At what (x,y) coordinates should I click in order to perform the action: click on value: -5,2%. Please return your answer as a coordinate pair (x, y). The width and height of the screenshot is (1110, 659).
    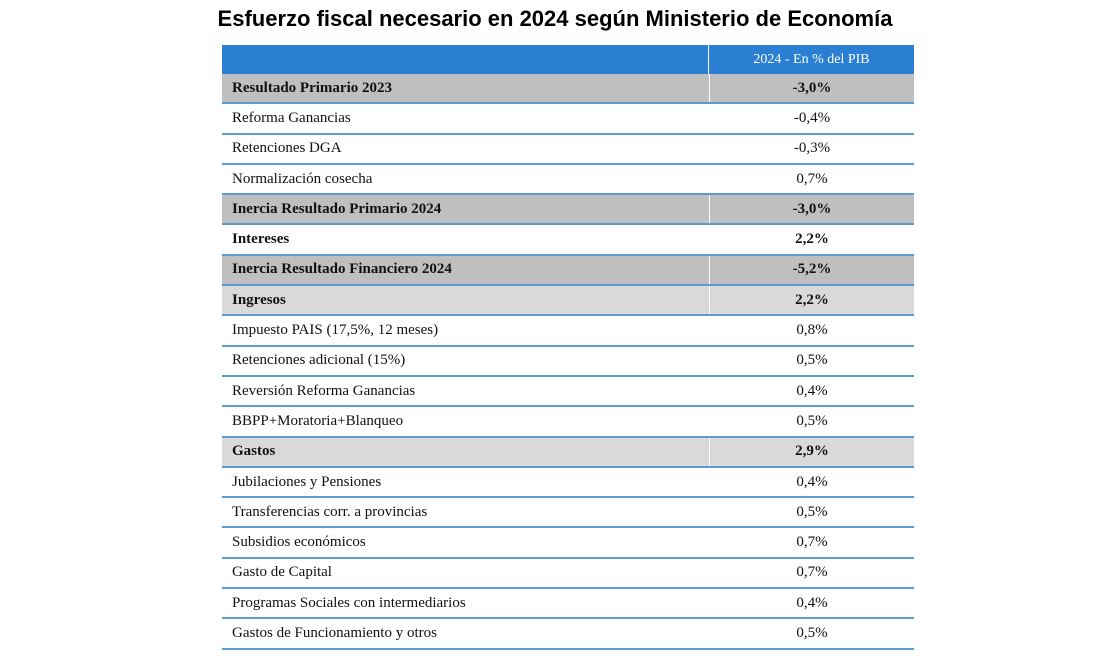
    Looking at the image, I should click on (812, 269).